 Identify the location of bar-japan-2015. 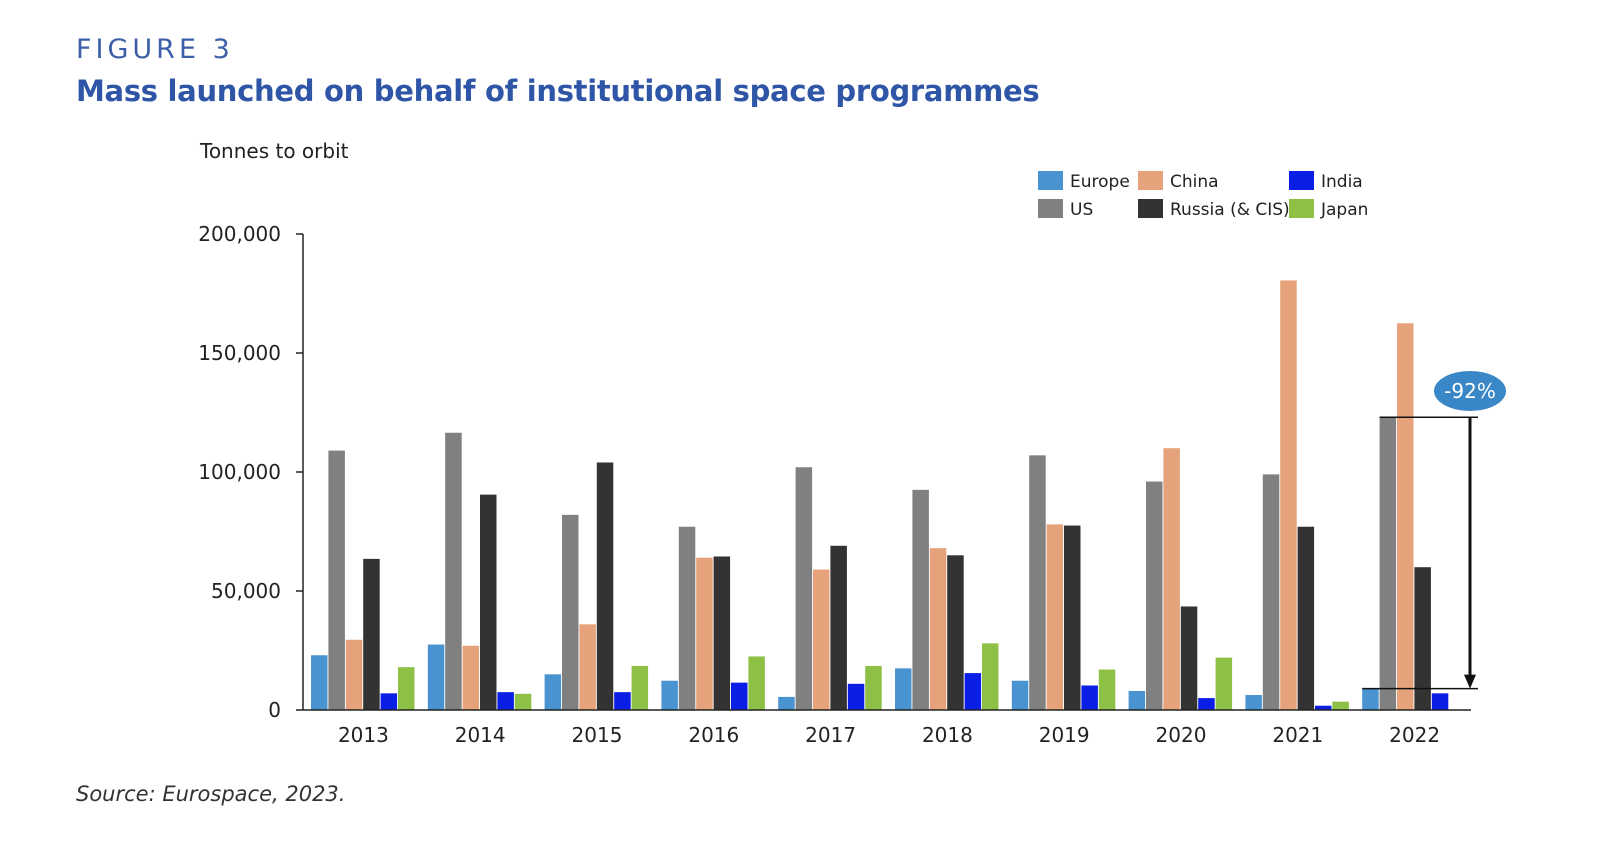
(640, 687).